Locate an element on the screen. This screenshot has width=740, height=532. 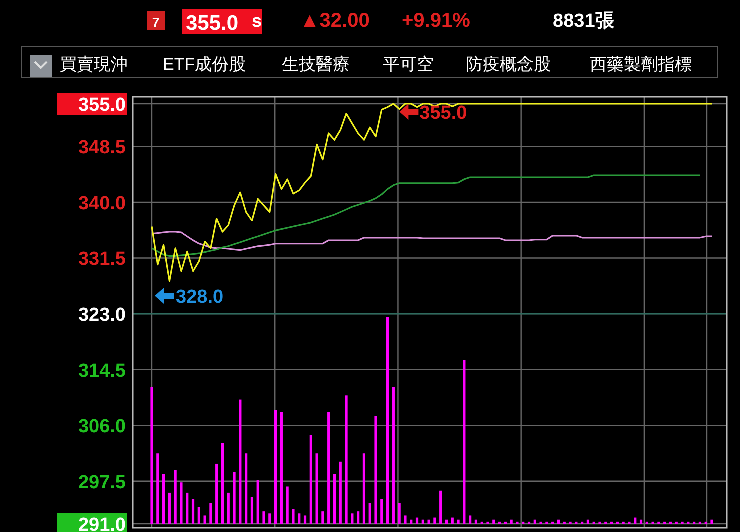
text: 防疫概念股 is located at coordinates (508, 64).